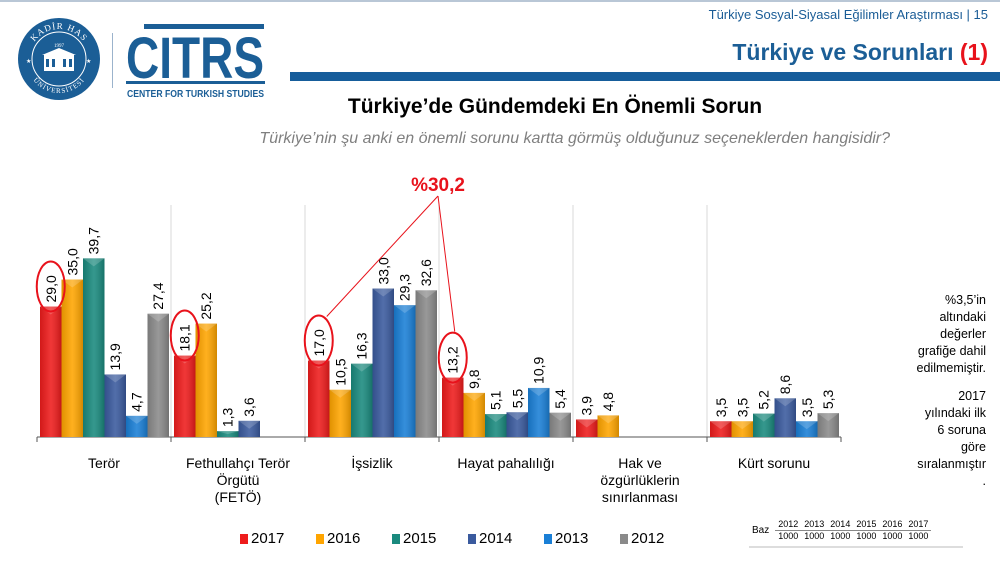 This screenshot has height=563, width=1000. Describe the element at coordinates (866, 525) in the screenshot. I see `base-year: 2015` at that location.